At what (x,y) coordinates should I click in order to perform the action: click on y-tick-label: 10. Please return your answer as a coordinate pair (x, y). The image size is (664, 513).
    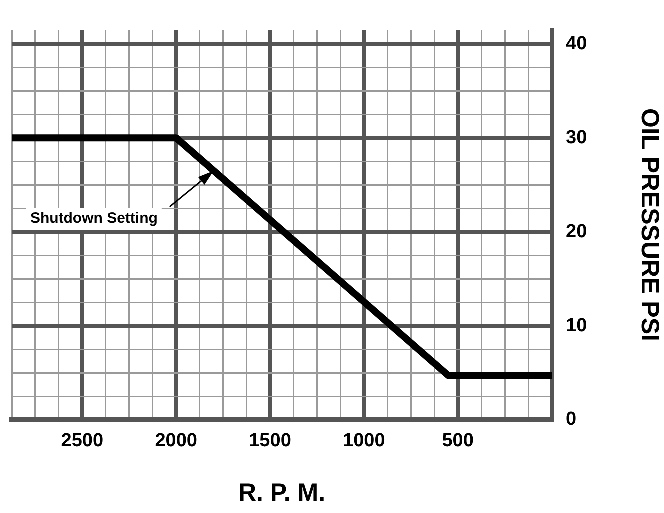
    Looking at the image, I should click on (577, 325).